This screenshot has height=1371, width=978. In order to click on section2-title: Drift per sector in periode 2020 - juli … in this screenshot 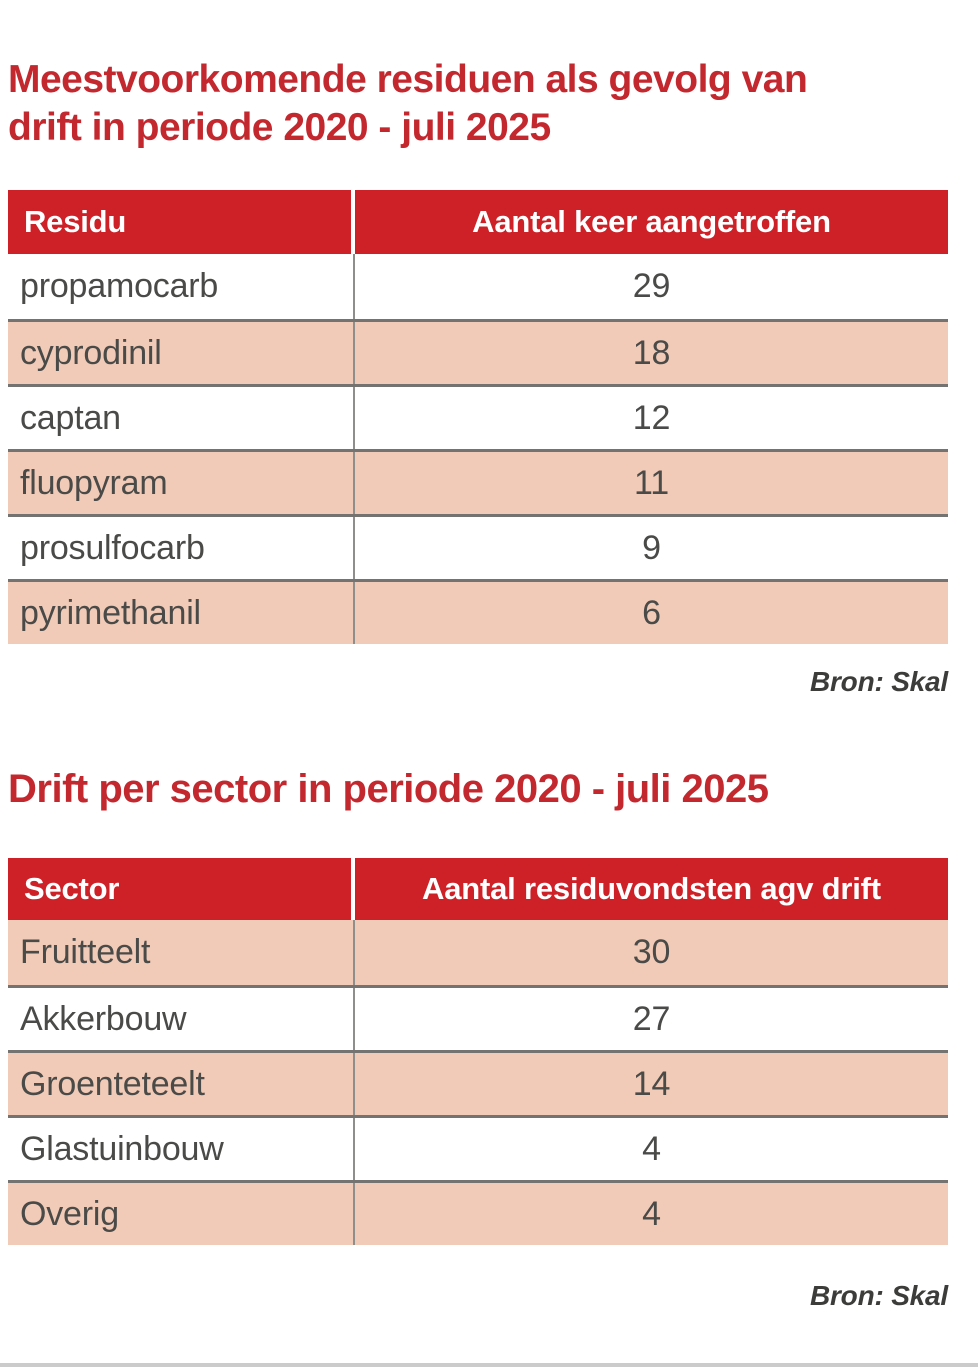, I will do `click(484, 789)`.